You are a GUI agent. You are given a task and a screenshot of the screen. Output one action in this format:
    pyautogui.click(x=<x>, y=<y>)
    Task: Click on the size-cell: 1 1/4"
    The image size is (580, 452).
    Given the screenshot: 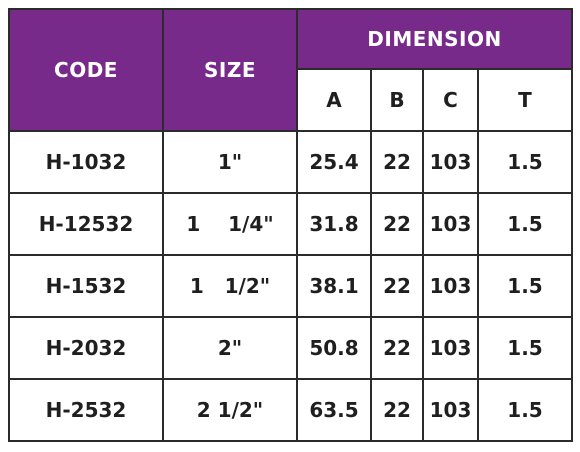 What is the action you would take?
    pyautogui.click(x=230, y=224)
    